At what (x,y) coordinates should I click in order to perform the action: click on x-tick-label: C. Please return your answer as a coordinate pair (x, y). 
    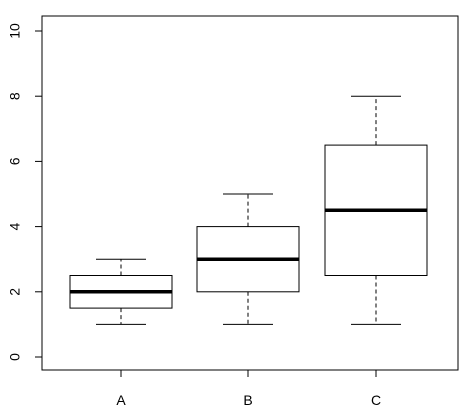
    Looking at the image, I should click on (376, 400).